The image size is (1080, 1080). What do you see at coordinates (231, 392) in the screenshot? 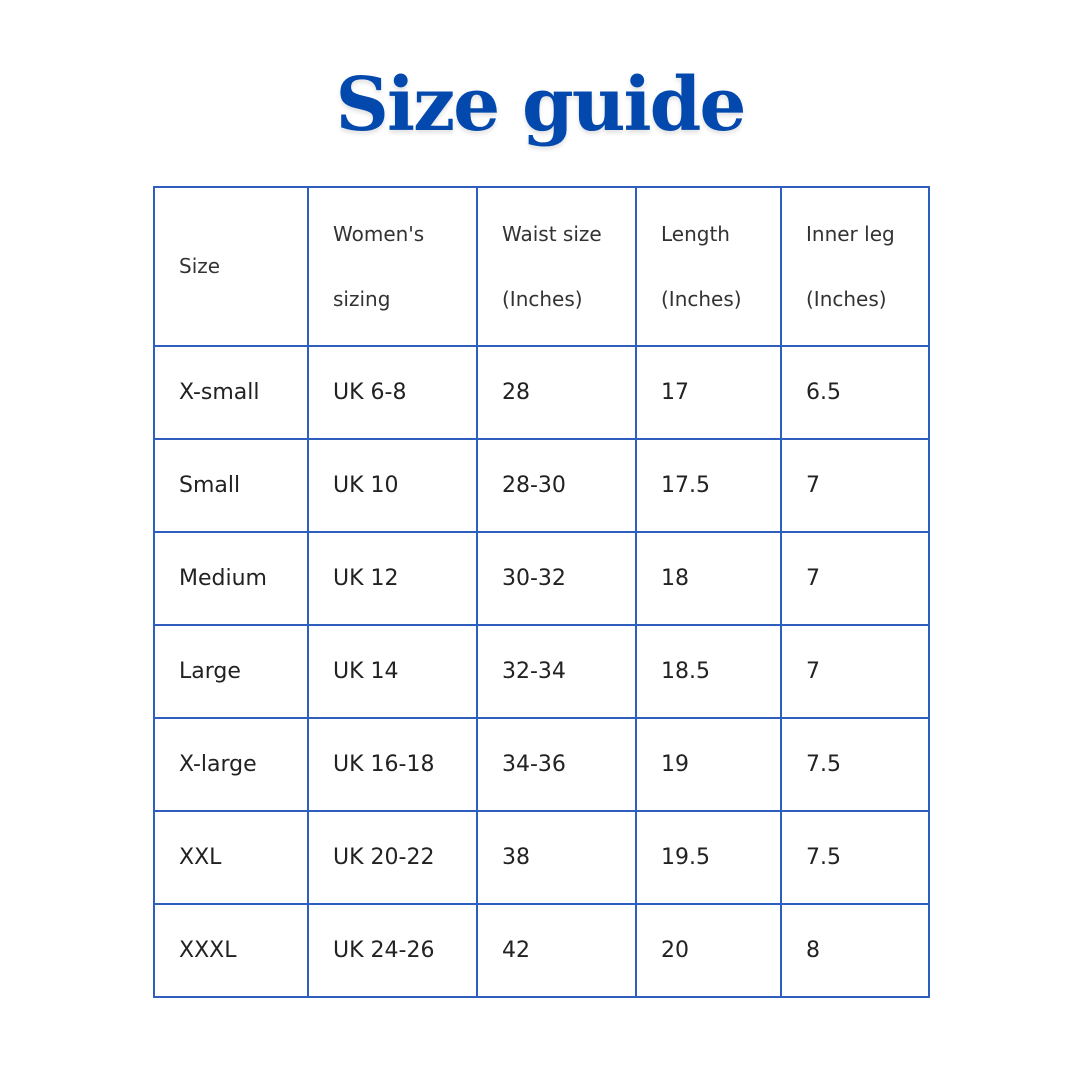
I see `table-cell: X-small` at bounding box center [231, 392].